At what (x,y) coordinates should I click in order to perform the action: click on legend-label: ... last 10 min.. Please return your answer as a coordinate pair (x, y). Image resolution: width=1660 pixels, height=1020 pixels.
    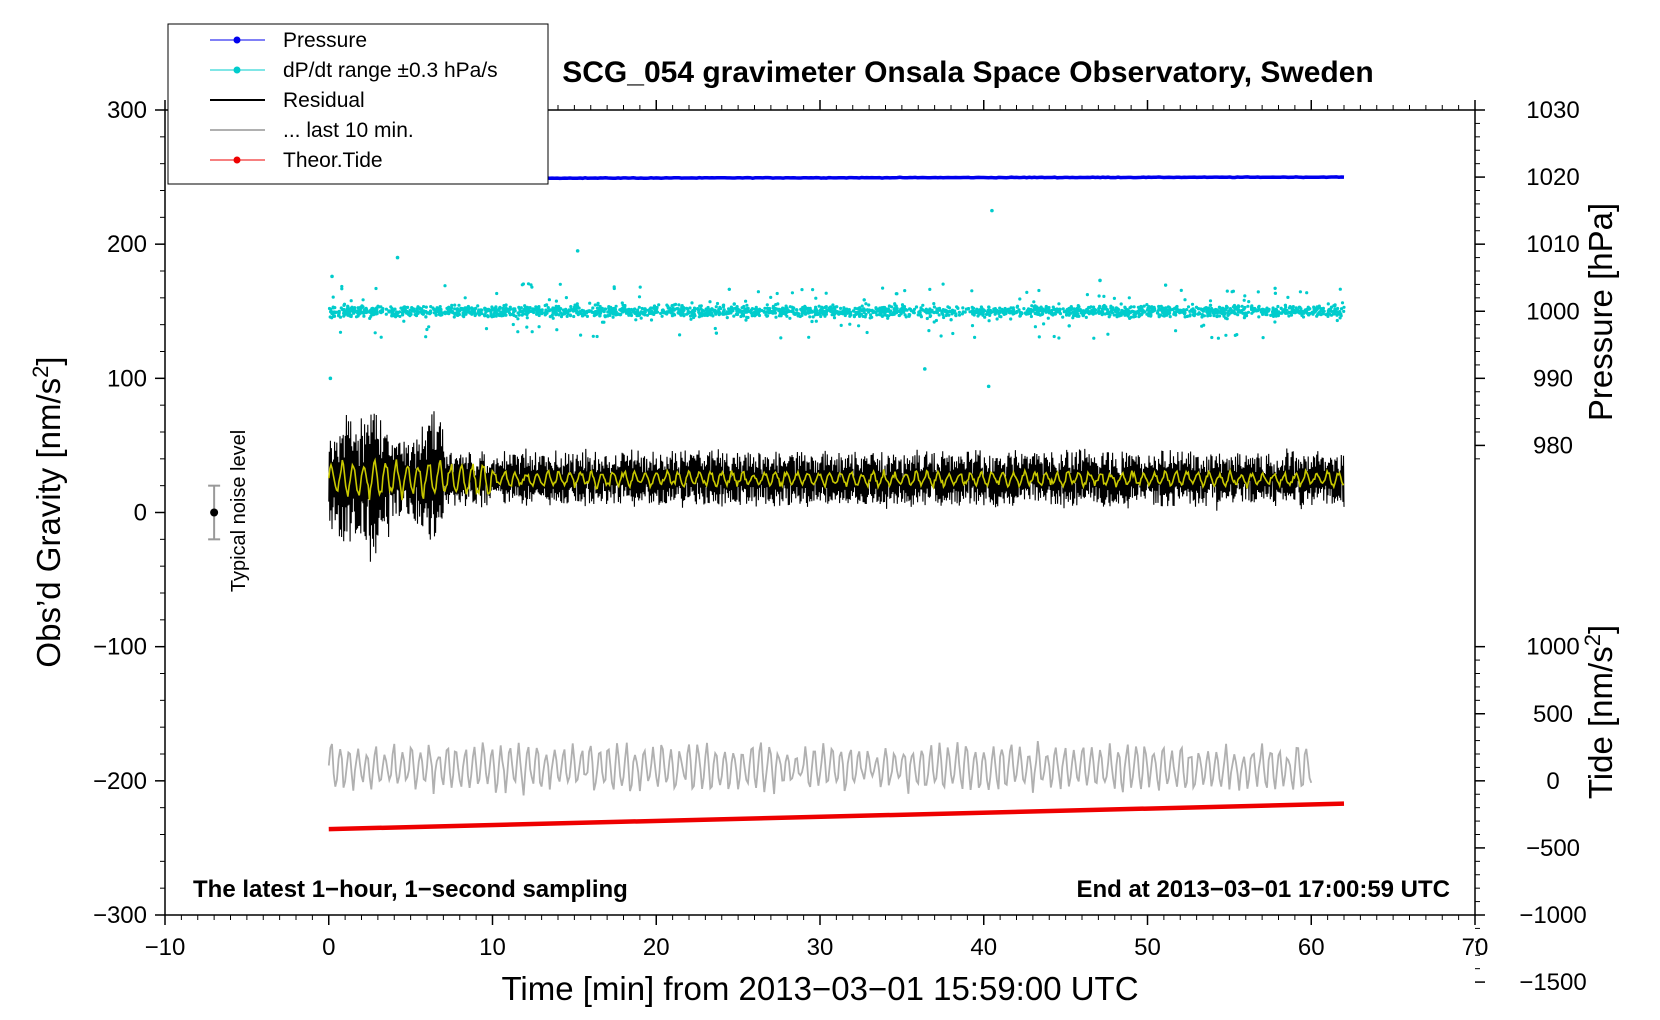
    Looking at the image, I should click on (348, 130).